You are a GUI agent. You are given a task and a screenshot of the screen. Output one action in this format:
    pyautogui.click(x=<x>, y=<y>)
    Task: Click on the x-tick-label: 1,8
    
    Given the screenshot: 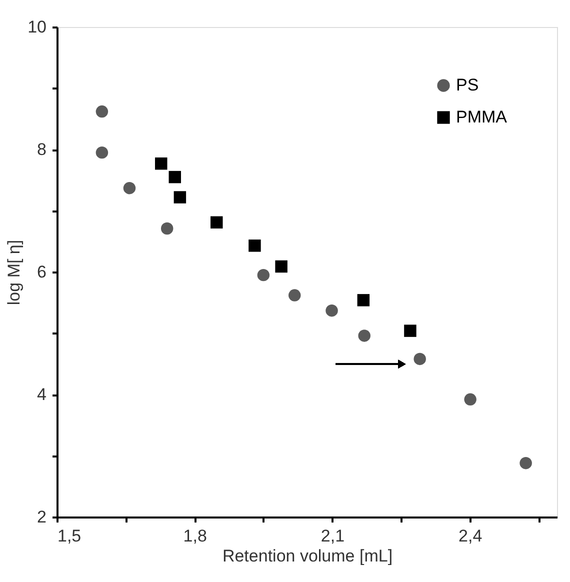 What is the action you would take?
    pyautogui.click(x=195, y=536)
    